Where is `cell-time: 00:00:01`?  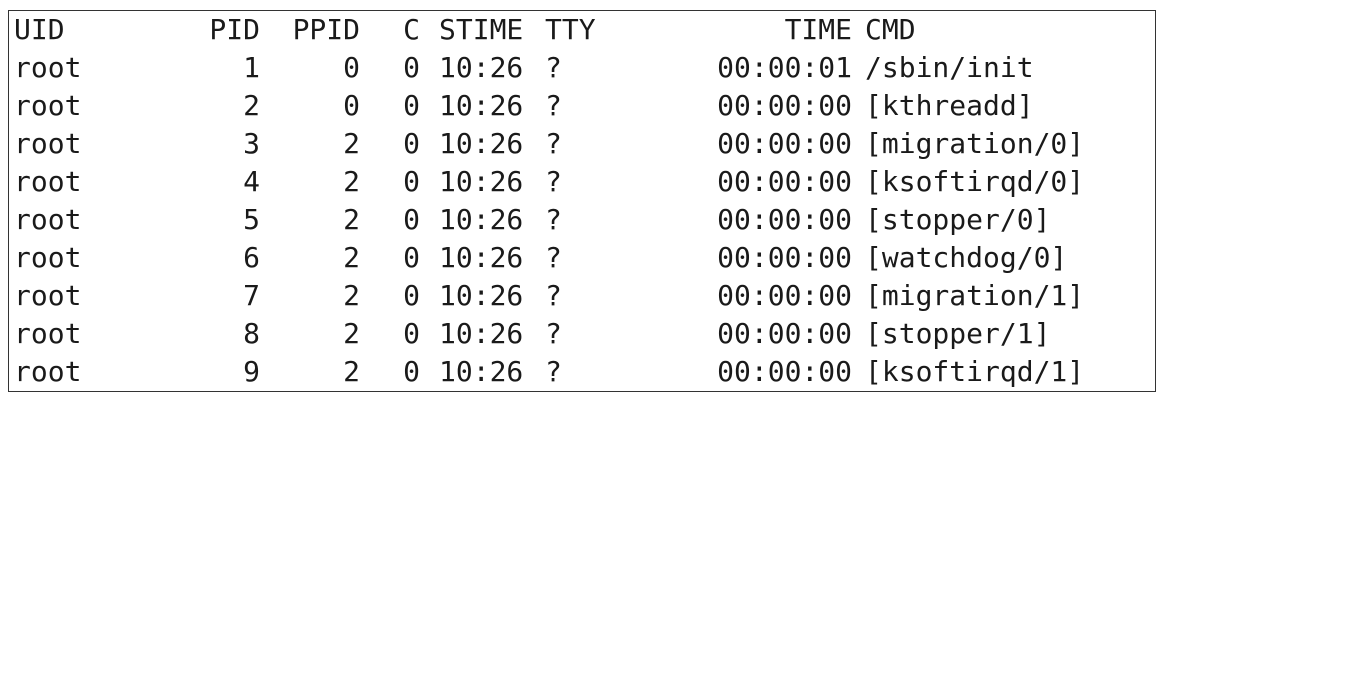 cell-time: 00:00:01 is located at coordinates (784, 67).